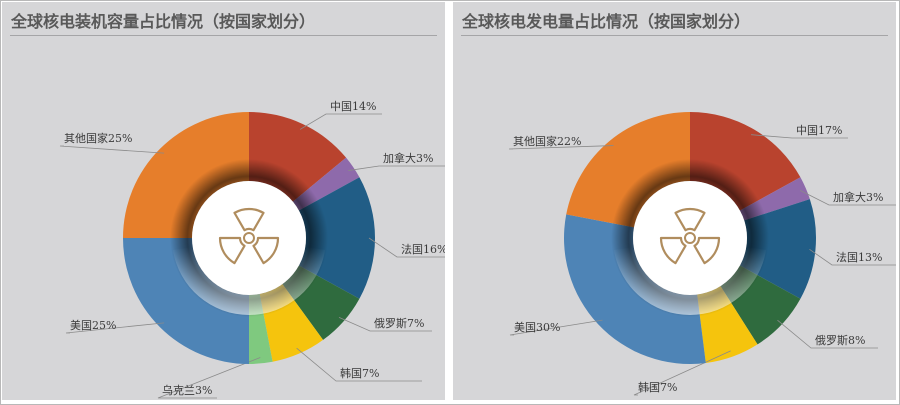 This screenshot has width=900, height=405. I want to click on slice-label: 其他国家22%, so click(547, 141).